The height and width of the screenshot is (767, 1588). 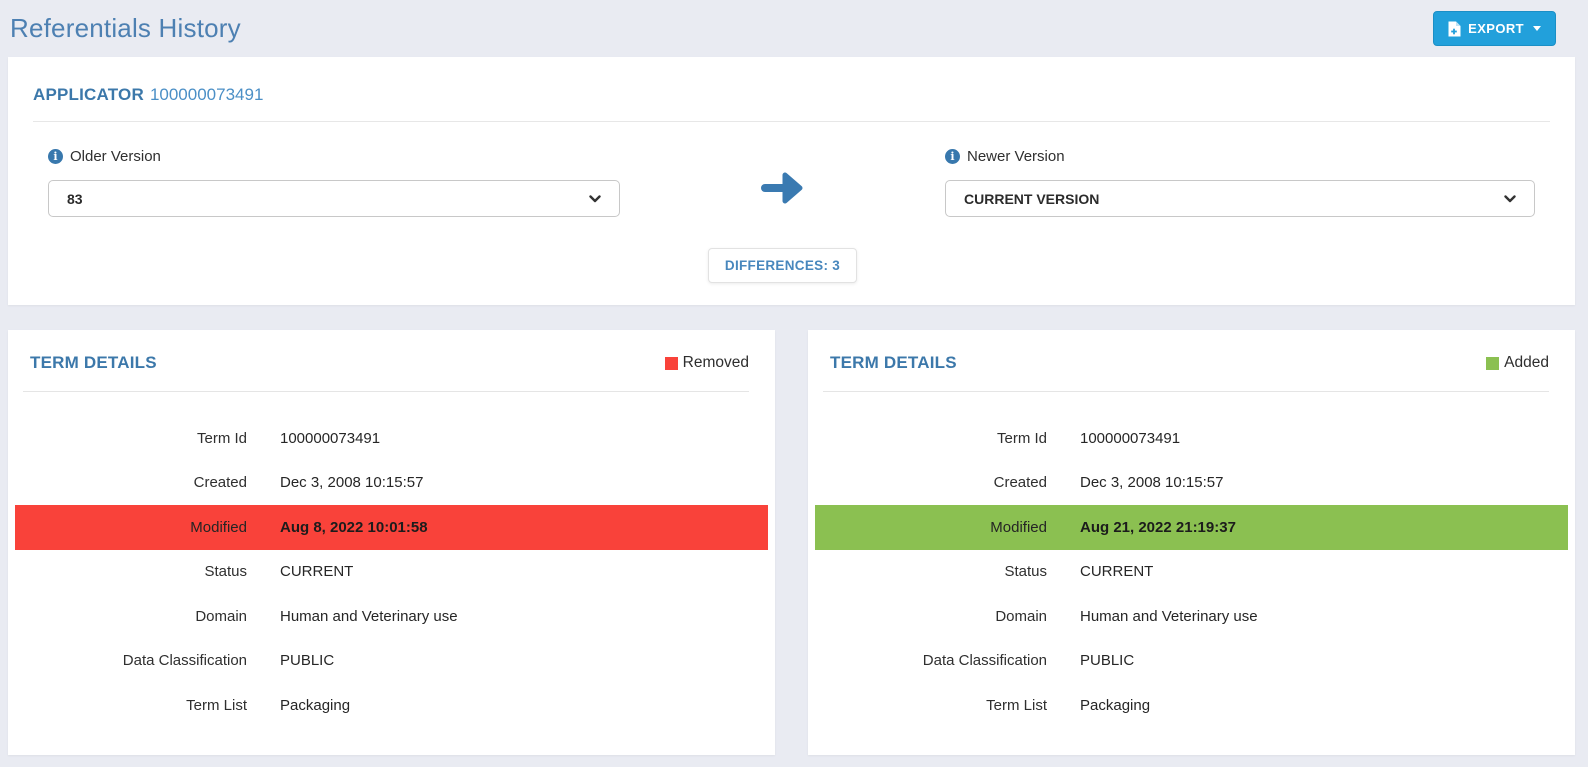 What do you see at coordinates (782, 215) in the screenshot?
I see `compare-center-column: DIFFERENCES: 3` at bounding box center [782, 215].